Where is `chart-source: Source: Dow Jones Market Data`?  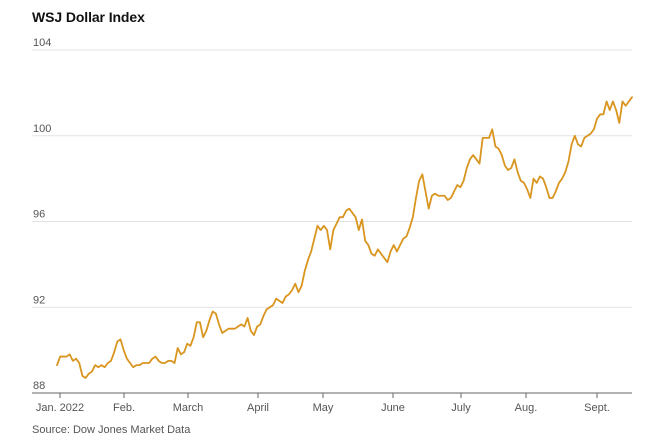 chart-source: Source: Dow Jones Market Data is located at coordinates (111, 430).